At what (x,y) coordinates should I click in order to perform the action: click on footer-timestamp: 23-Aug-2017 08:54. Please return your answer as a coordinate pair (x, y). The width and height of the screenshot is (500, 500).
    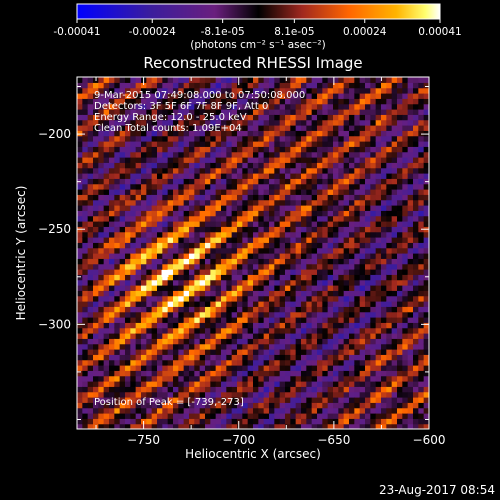
    Looking at the image, I should click on (437, 490).